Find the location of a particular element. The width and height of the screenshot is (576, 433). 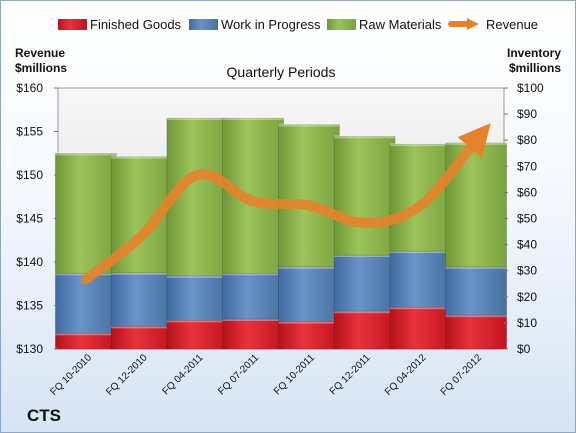

right-axis-title-line2: $millions is located at coordinates (535, 68).